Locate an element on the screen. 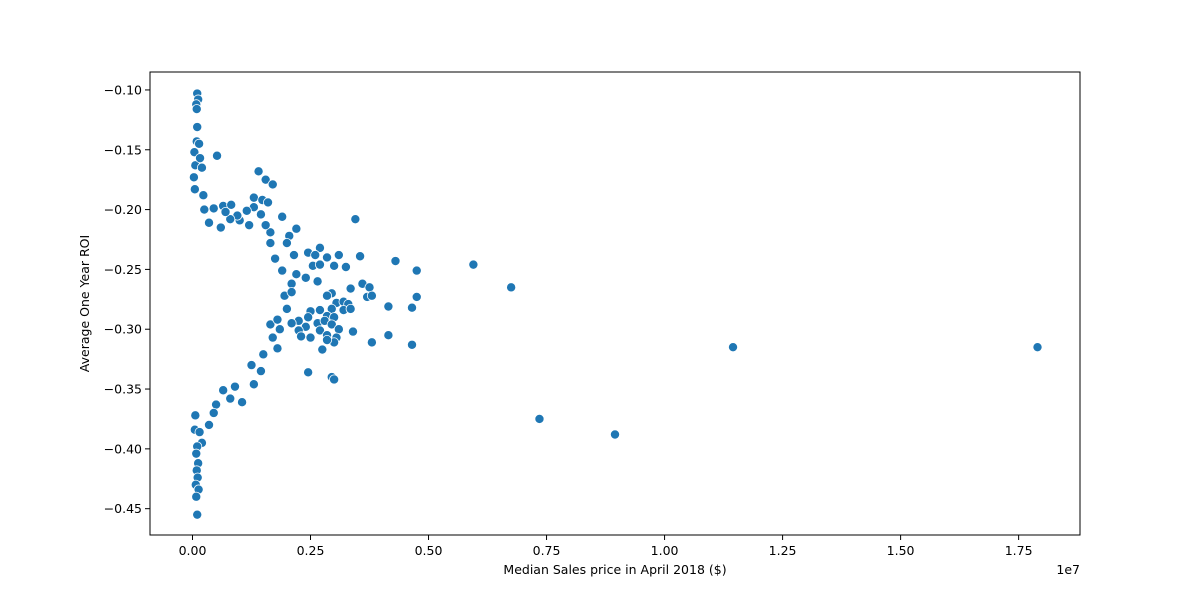 This screenshot has width=1200, height=605. x-axis-label: Median Sales price in April 2018 ($) is located at coordinates (614, 569).